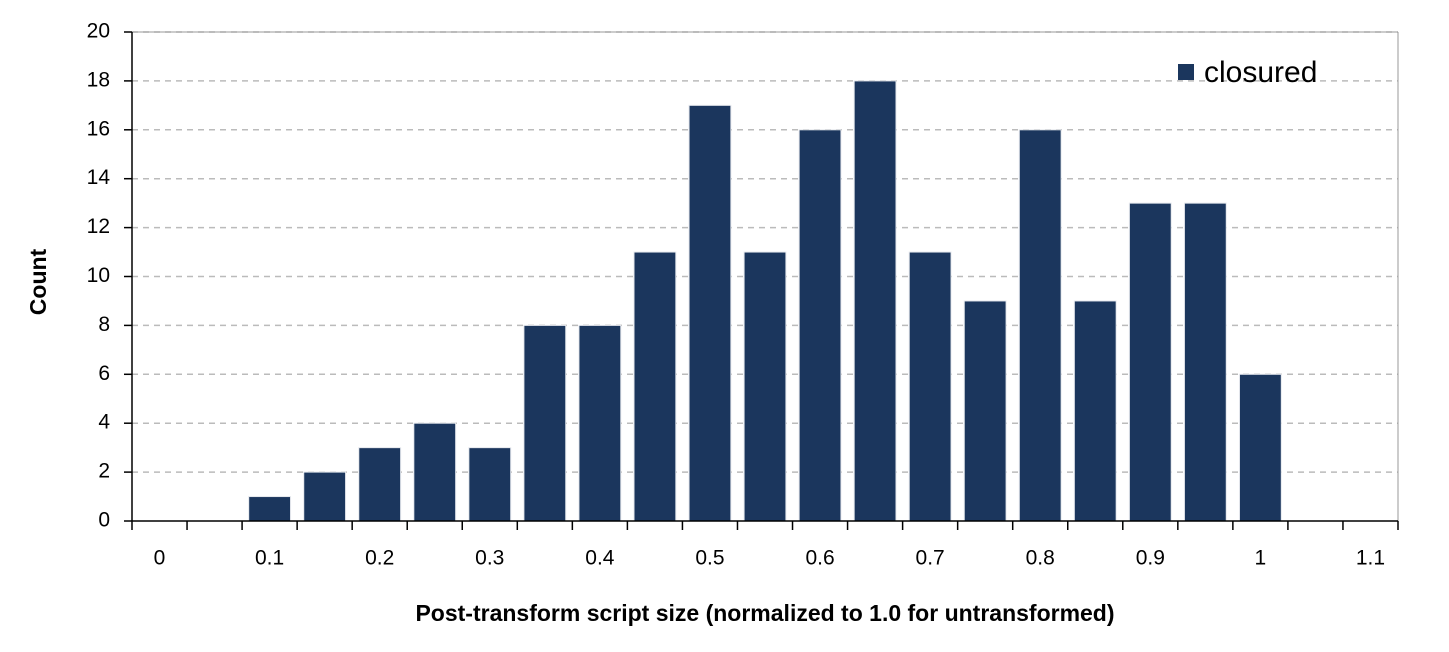 Image resolution: width=1449 pixels, height=652 pixels. I want to click on y-tick-label: 4, so click(104, 422).